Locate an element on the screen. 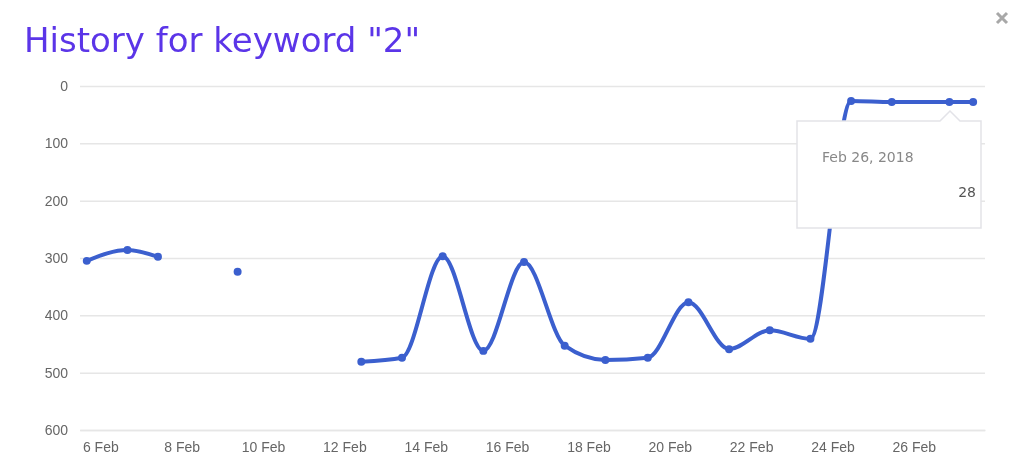  x-tick-label: 20 Feb is located at coordinates (670, 446).